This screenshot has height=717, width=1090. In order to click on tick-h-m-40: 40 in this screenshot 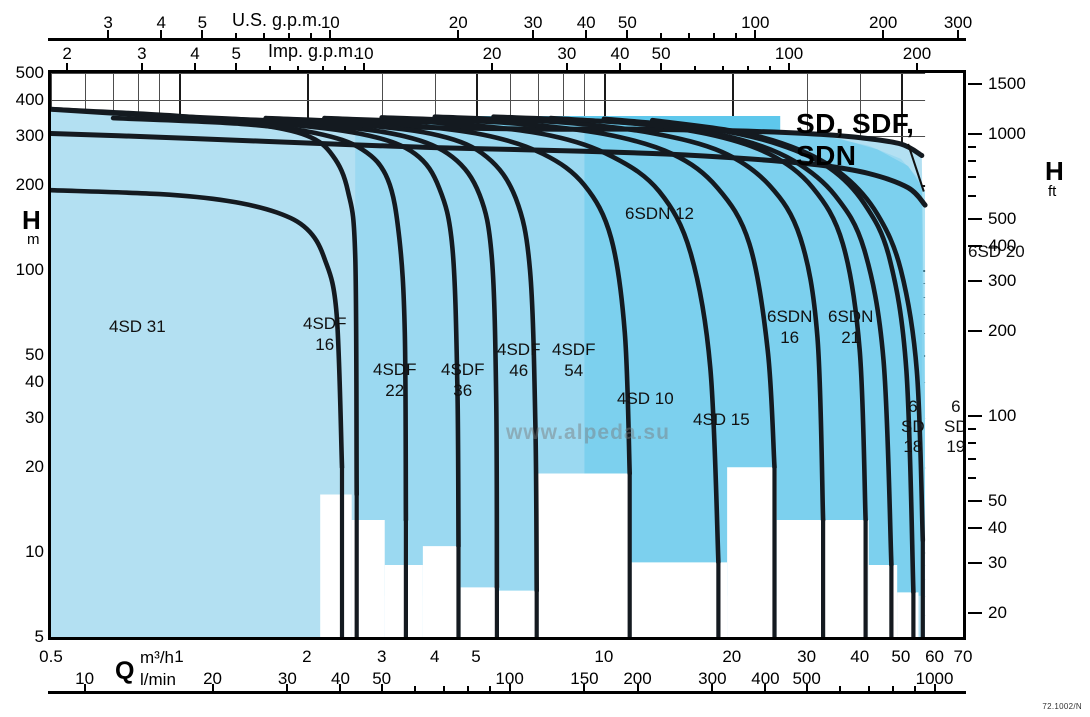, I will do `click(34, 382)`.